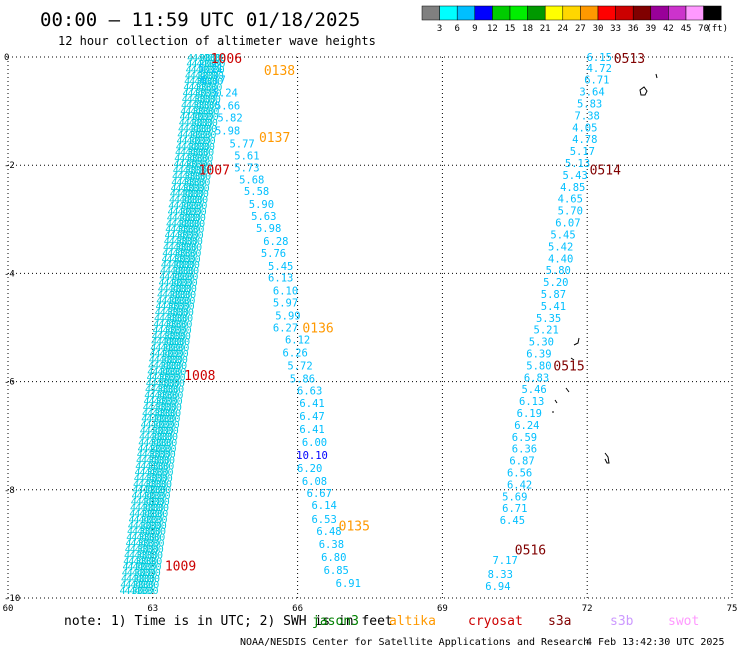 This screenshot has width=740, height=650. I want to click on s3a-swh-label: 5.41, so click(553, 307).